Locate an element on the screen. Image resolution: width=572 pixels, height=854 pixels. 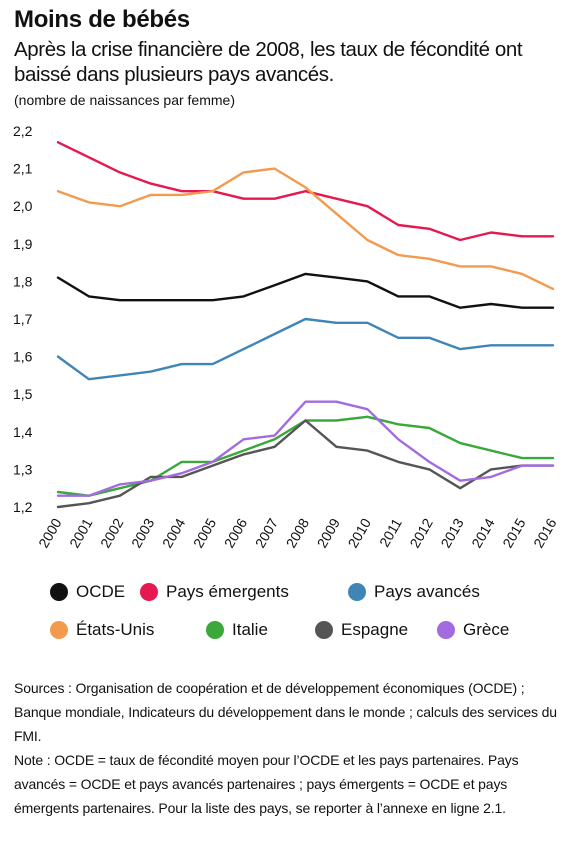
series-line-grece is located at coordinates (305, 448).